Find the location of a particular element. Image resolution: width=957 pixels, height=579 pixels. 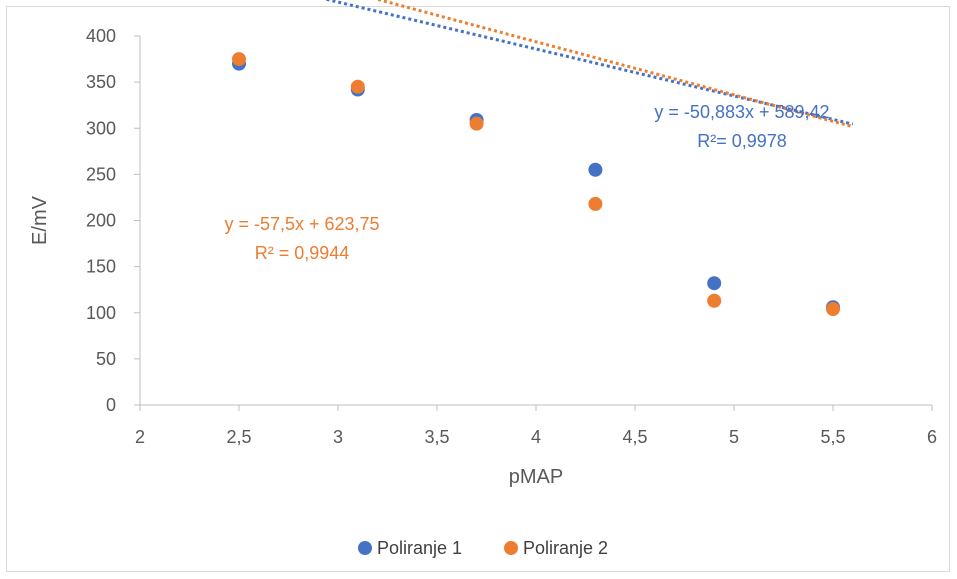

series1-equation: y = -50,883x + 589,42 is located at coordinates (741, 112).